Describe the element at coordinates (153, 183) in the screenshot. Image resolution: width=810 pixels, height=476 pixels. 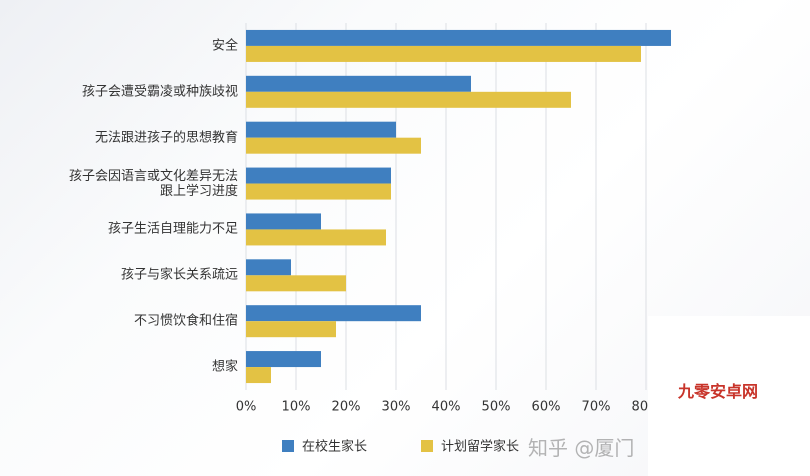
I see `y-tick-label: 孩子会因语言或文化差异无法跟上学习进度` at that location.